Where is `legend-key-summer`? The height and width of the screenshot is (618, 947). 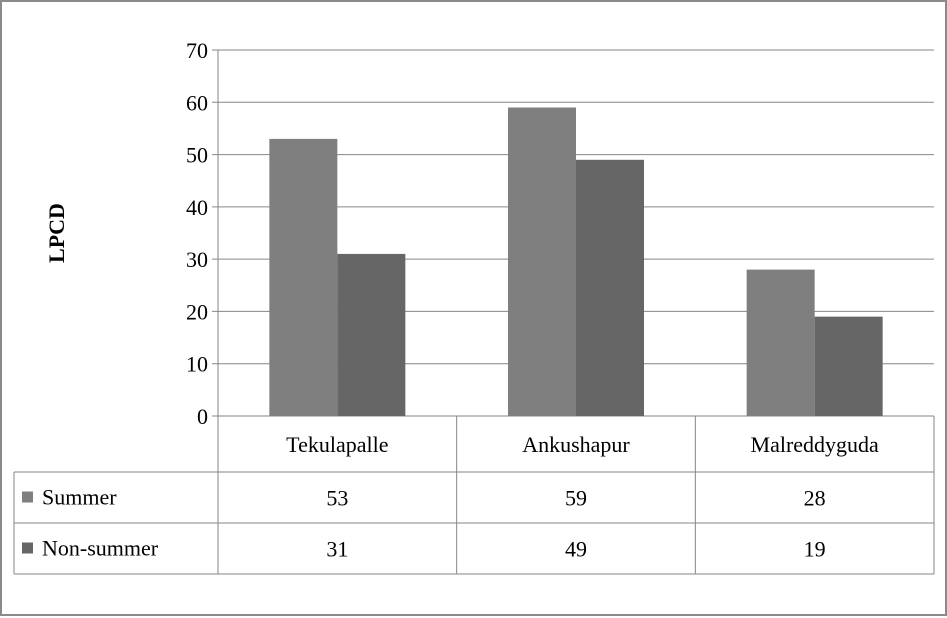
legend-key-summer is located at coordinates (27, 497).